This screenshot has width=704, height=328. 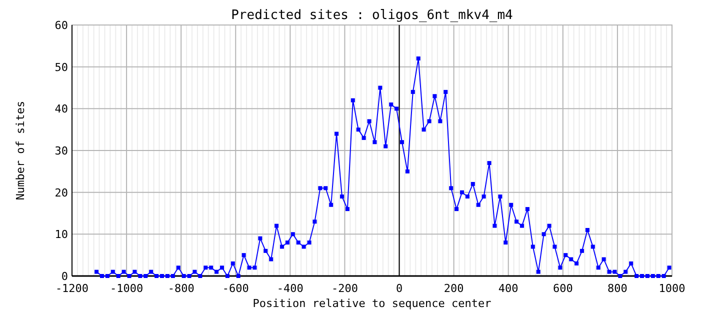 I want to click on y-tick-label: 10, so click(x=61, y=235).